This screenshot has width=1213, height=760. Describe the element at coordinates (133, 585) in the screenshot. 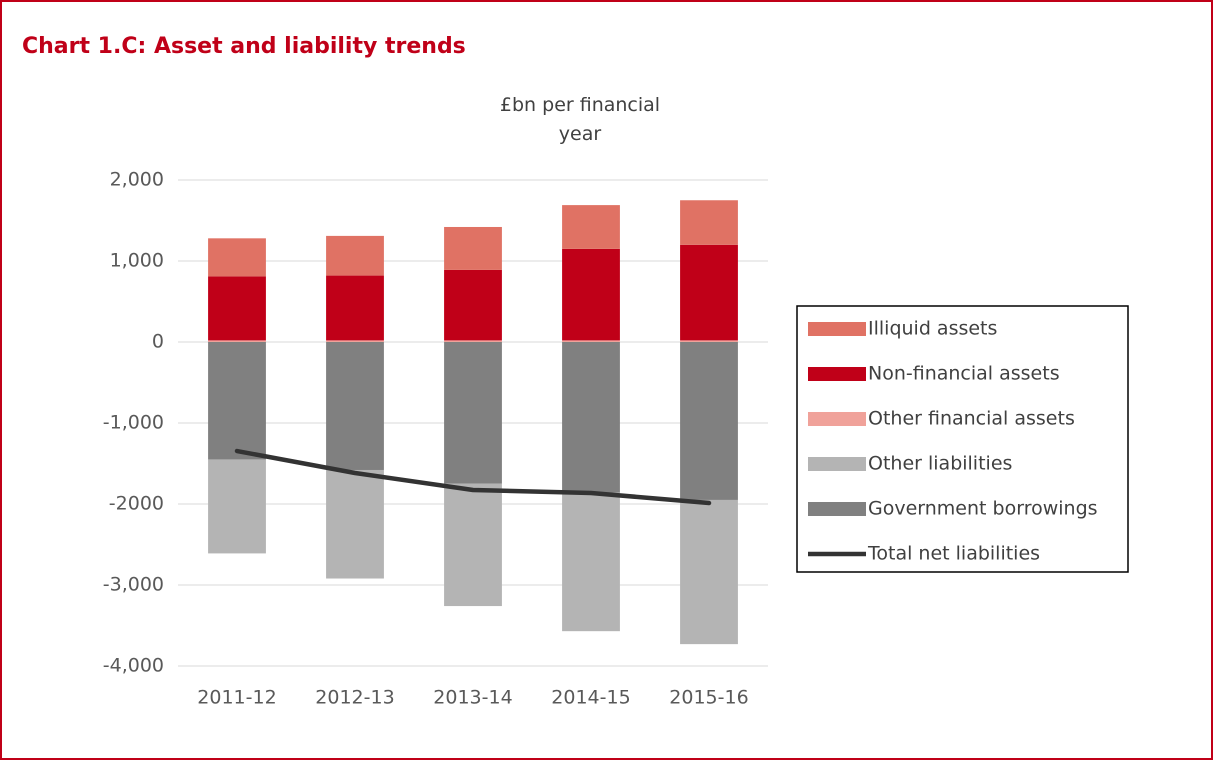

I see `y-tick-label: -3,000` at that location.